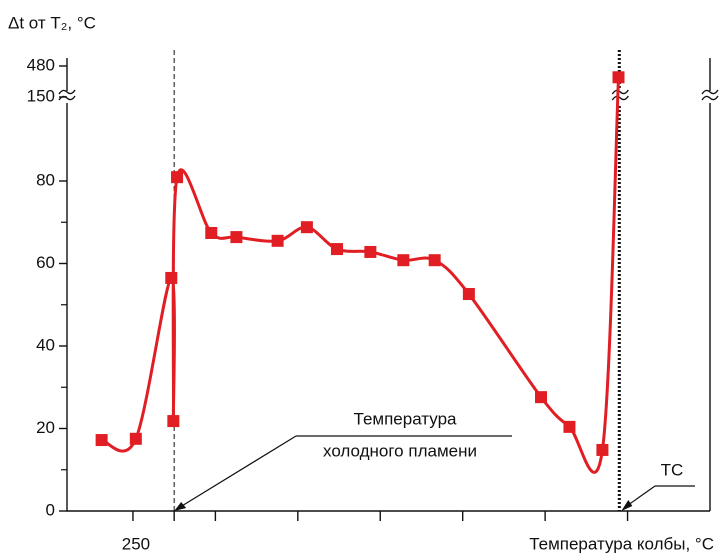 The height and width of the screenshot is (559, 722). Describe the element at coordinates (621, 543) in the screenshot. I see `x-axis-title: Температура колбы, °C` at that location.